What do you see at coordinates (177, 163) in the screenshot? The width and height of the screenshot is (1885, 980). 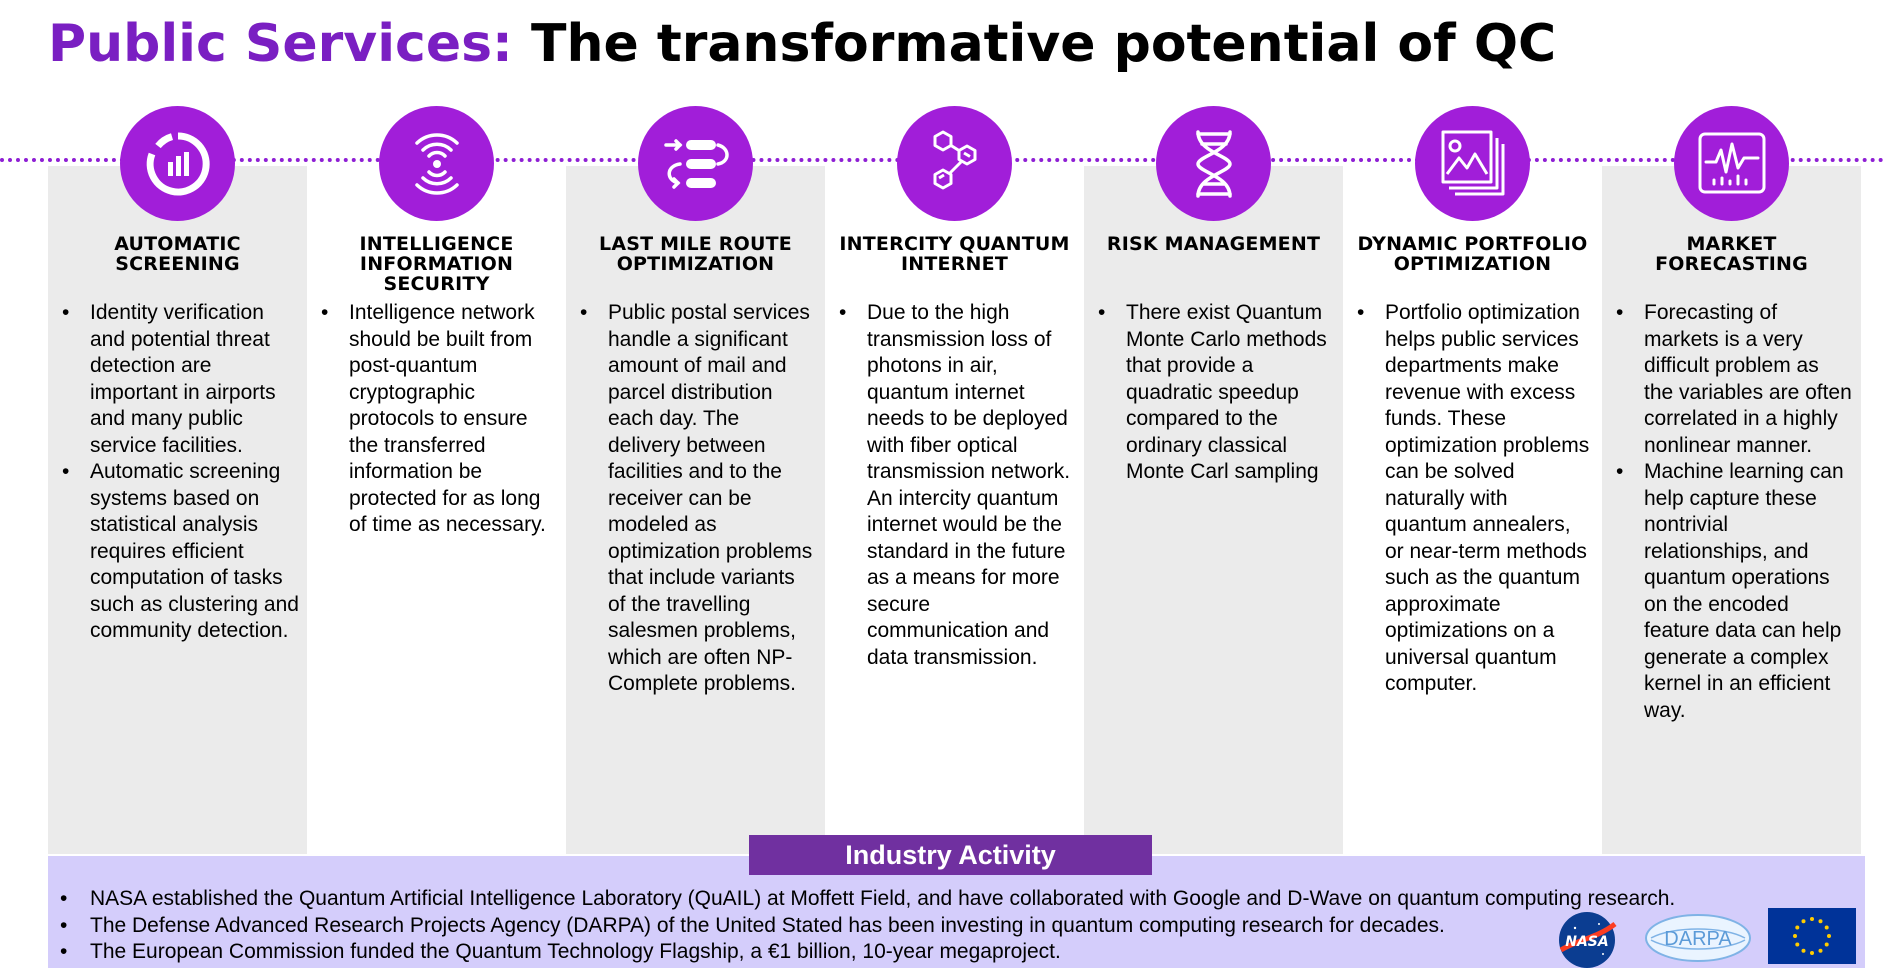 I see `donut-chart-icon` at bounding box center [177, 163].